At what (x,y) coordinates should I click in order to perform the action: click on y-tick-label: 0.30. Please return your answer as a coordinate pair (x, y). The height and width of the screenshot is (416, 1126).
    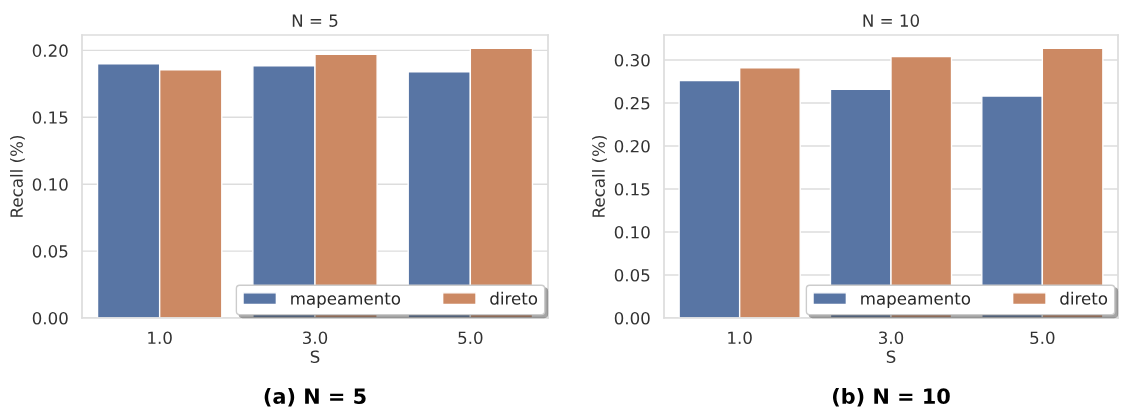
    Looking at the image, I should click on (632, 60).